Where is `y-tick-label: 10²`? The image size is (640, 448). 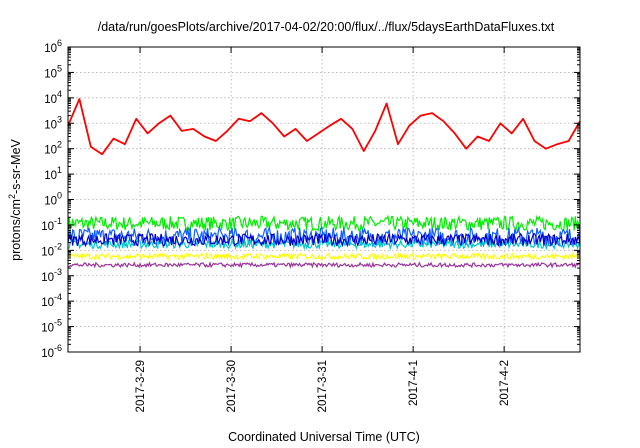 y-tick-label: 10² is located at coordinates (53, 148).